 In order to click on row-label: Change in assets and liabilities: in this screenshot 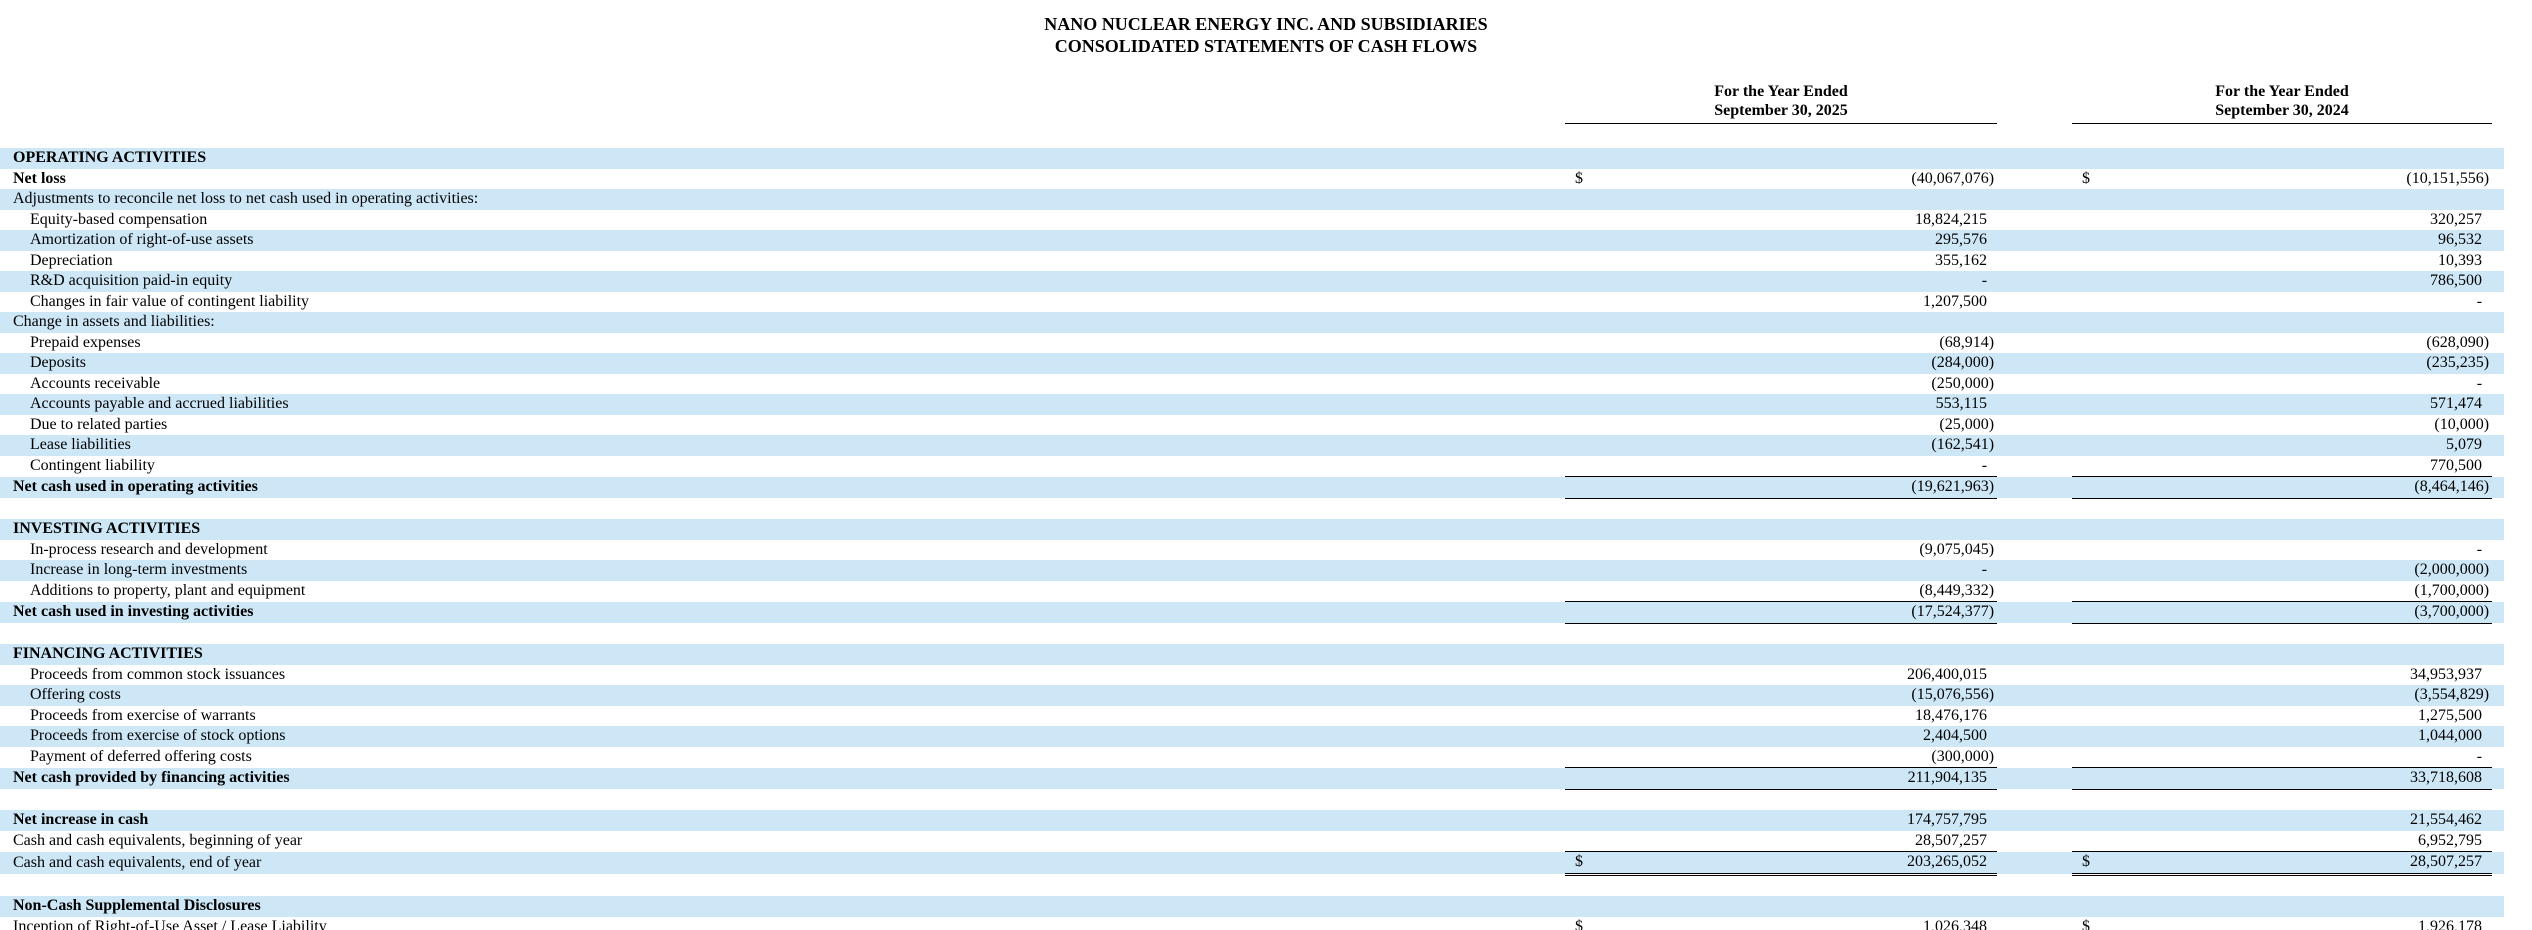, I will do `click(782, 322)`.